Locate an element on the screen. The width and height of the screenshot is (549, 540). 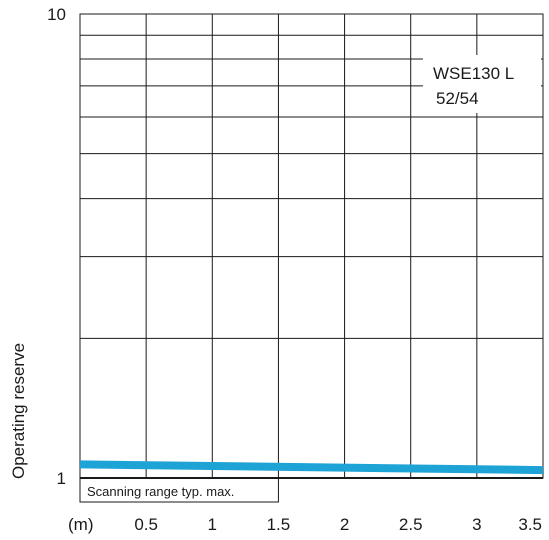
x-tick-label: 3.5 is located at coordinates (530, 524).